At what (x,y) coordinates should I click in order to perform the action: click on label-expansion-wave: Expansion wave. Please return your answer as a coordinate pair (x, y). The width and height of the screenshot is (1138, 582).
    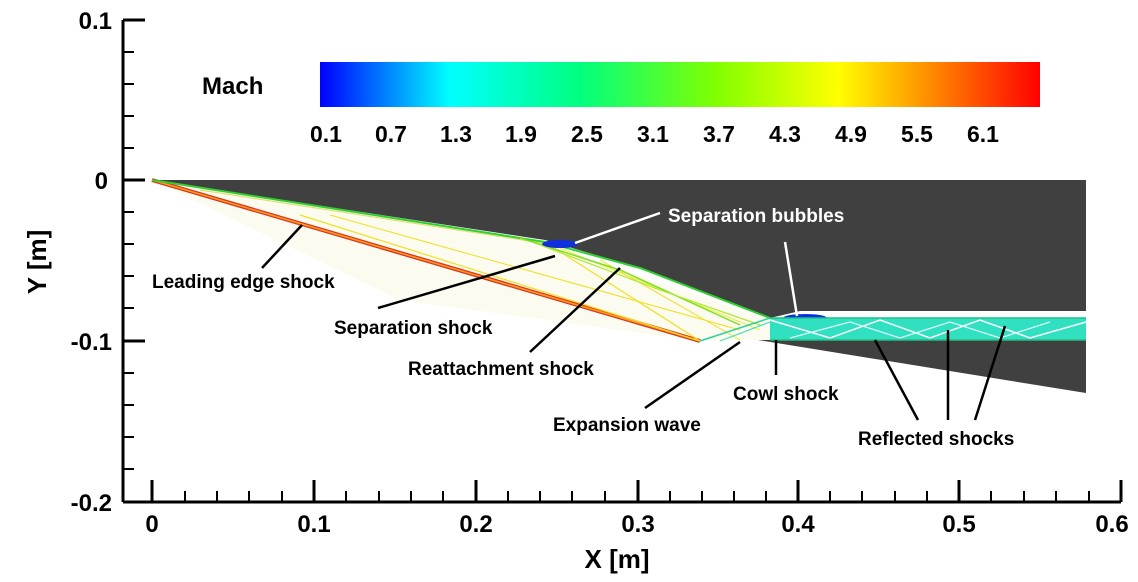
    Looking at the image, I should click on (627, 425).